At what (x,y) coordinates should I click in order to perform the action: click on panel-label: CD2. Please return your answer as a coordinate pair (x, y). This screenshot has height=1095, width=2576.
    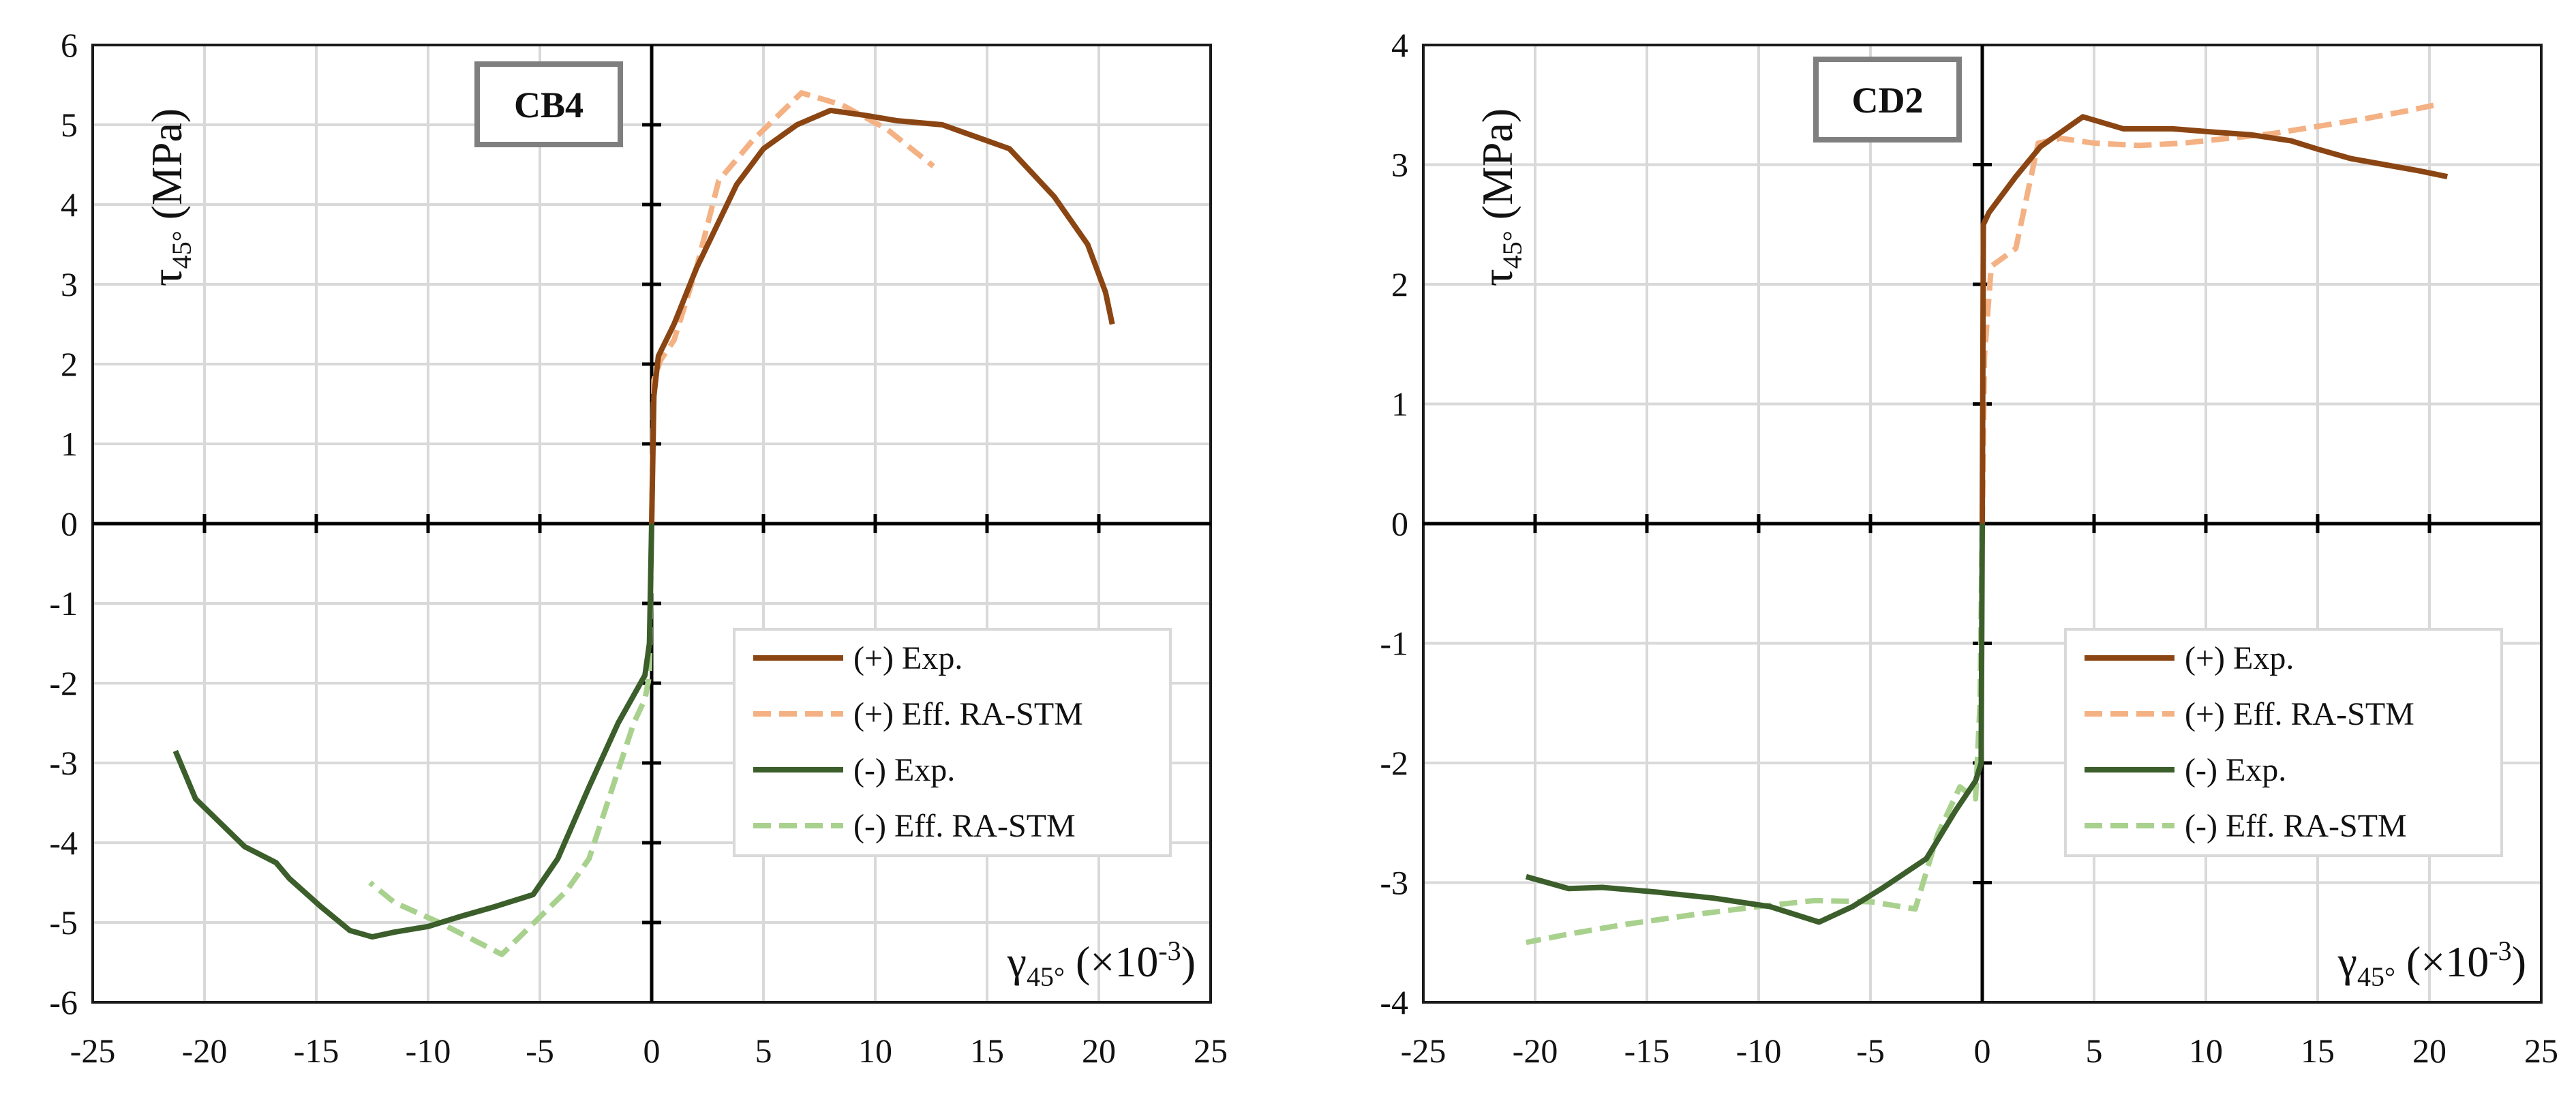
    Looking at the image, I should click on (1888, 100).